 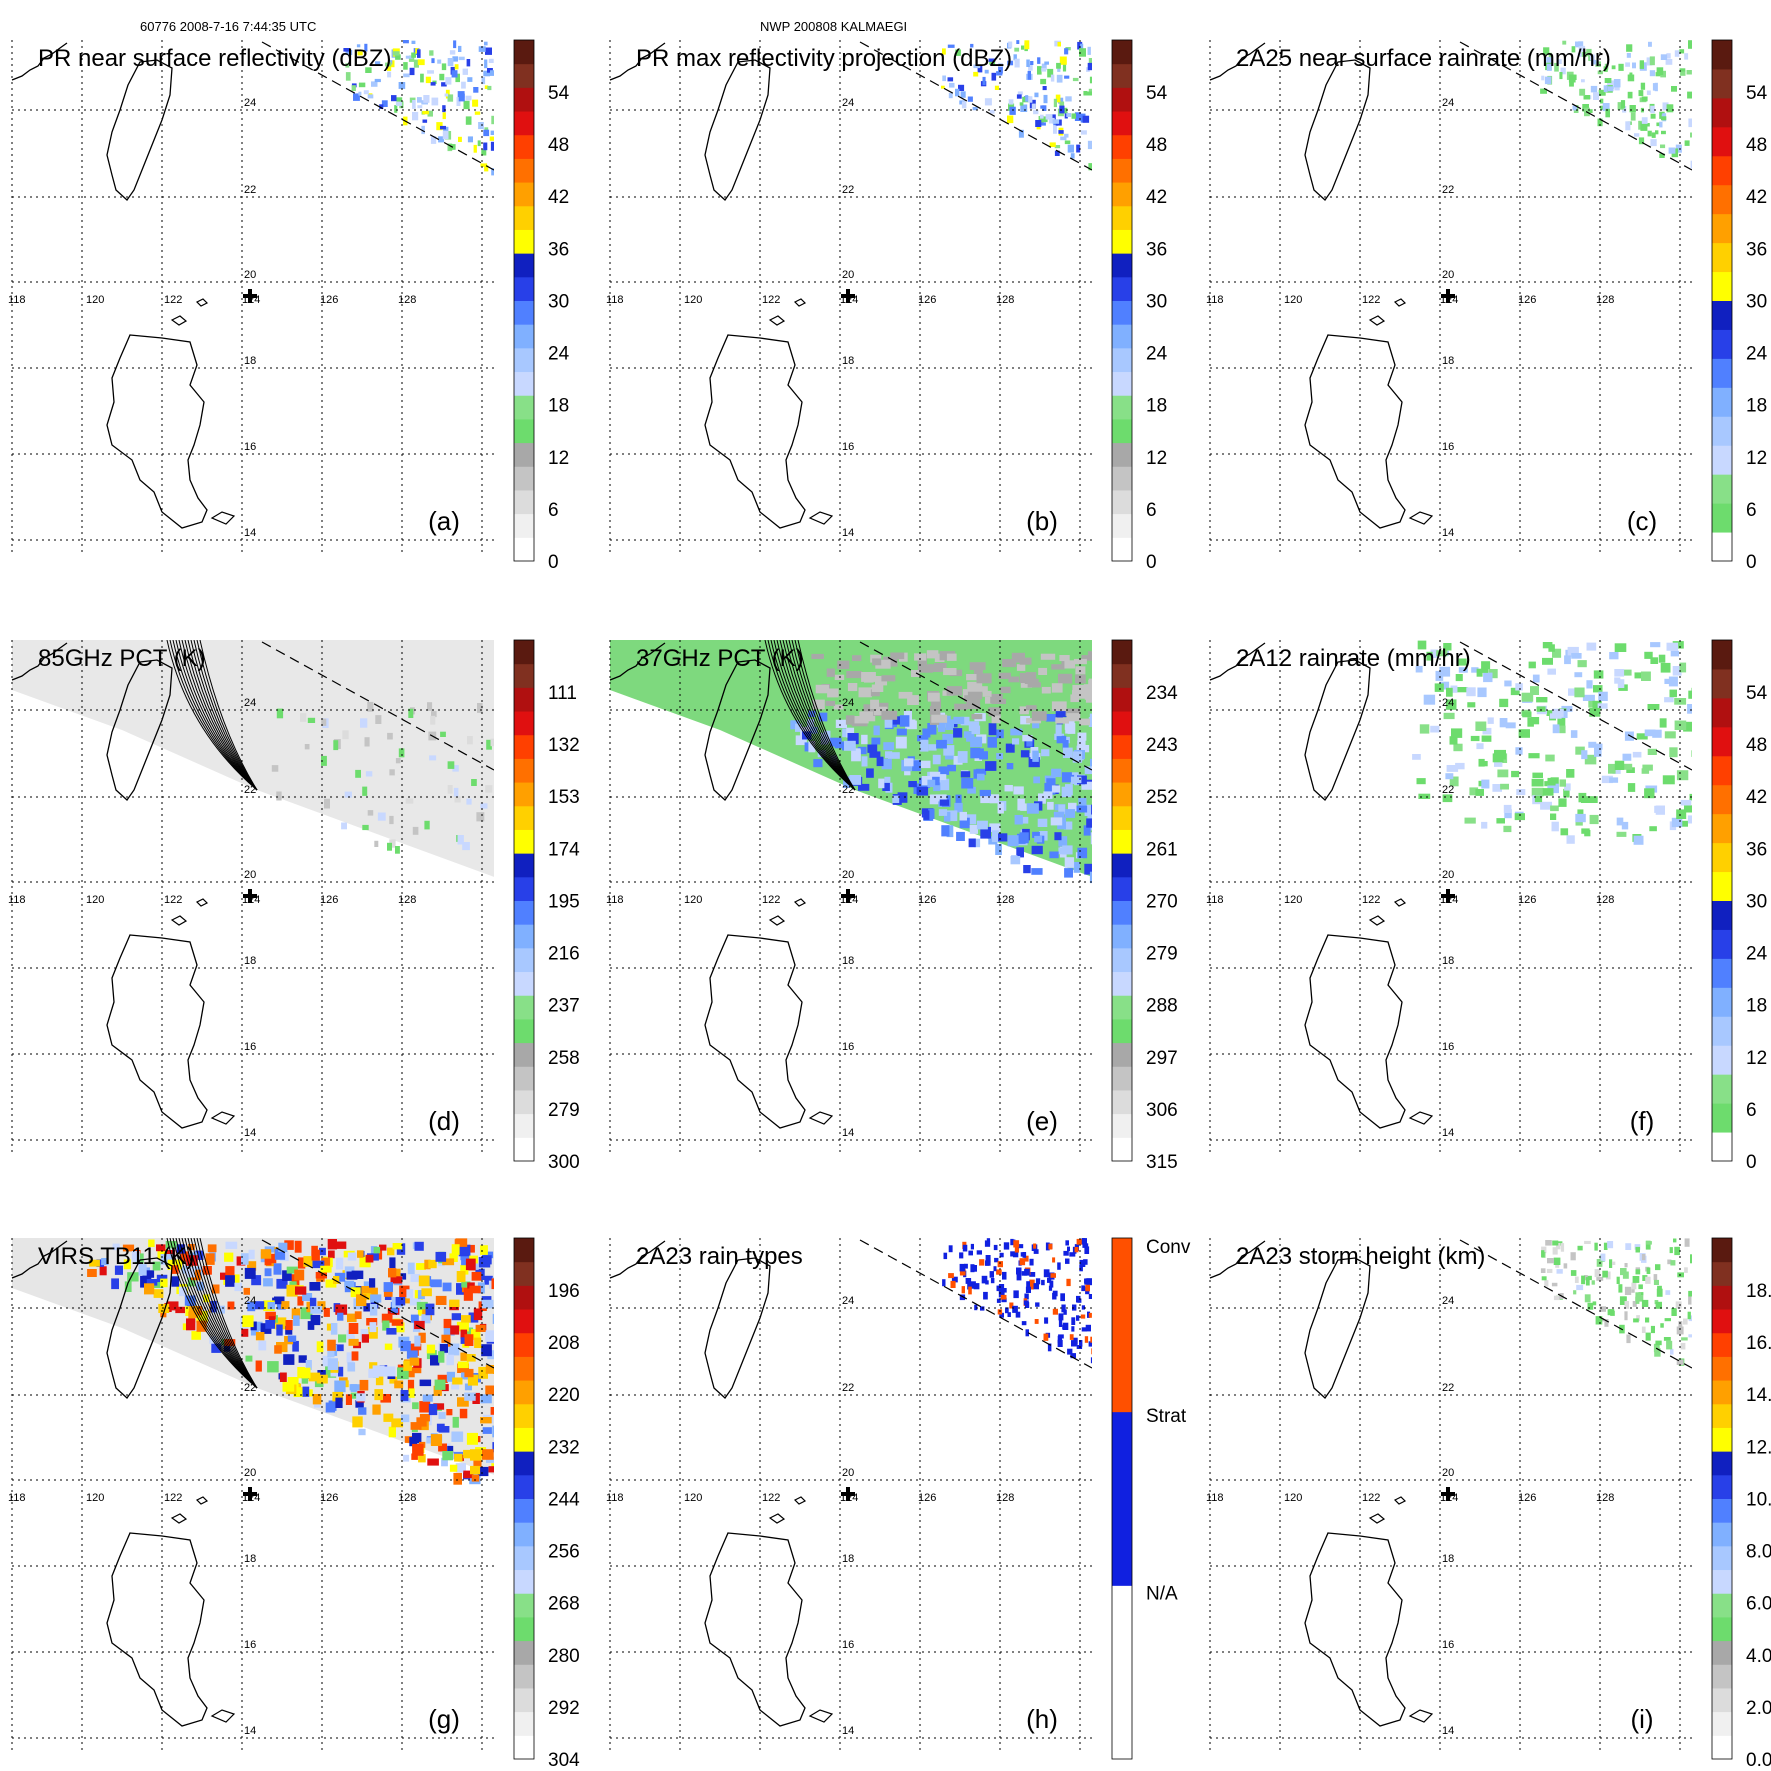 What do you see at coordinates (250, 1559) in the screenshot?
I see `latitude-label: 18` at bounding box center [250, 1559].